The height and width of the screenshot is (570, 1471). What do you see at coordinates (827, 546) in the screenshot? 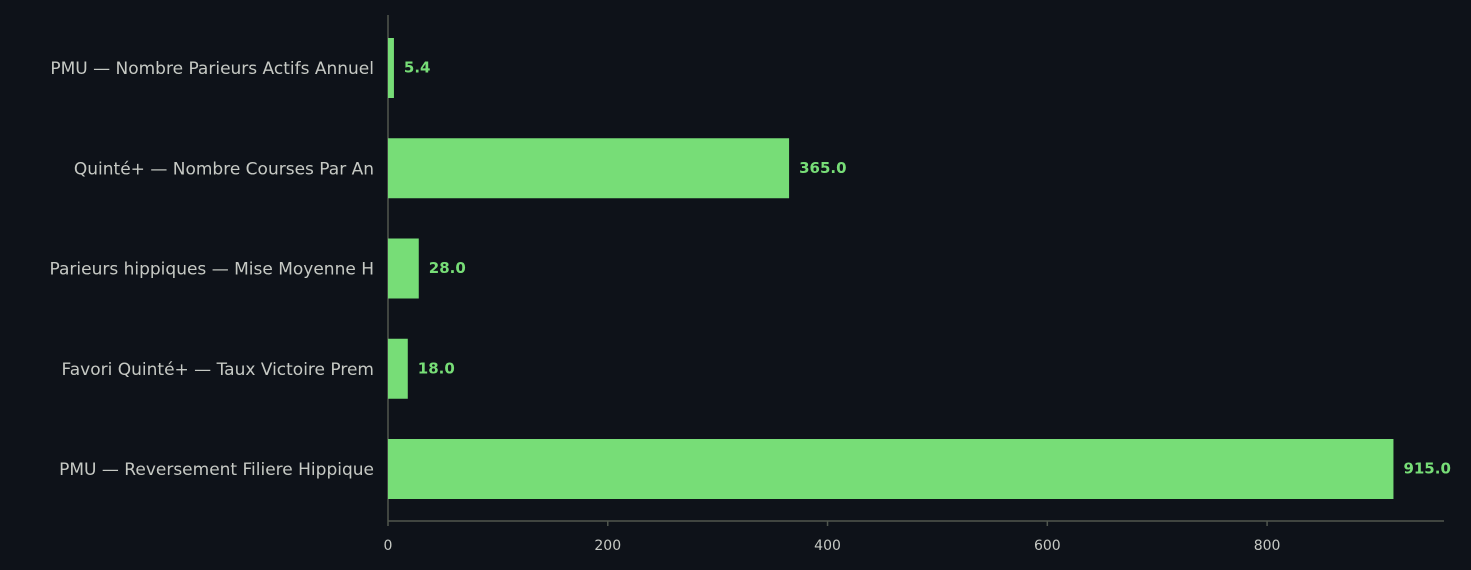
I see `x-tick-label: 400` at bounding box center [827, 546].